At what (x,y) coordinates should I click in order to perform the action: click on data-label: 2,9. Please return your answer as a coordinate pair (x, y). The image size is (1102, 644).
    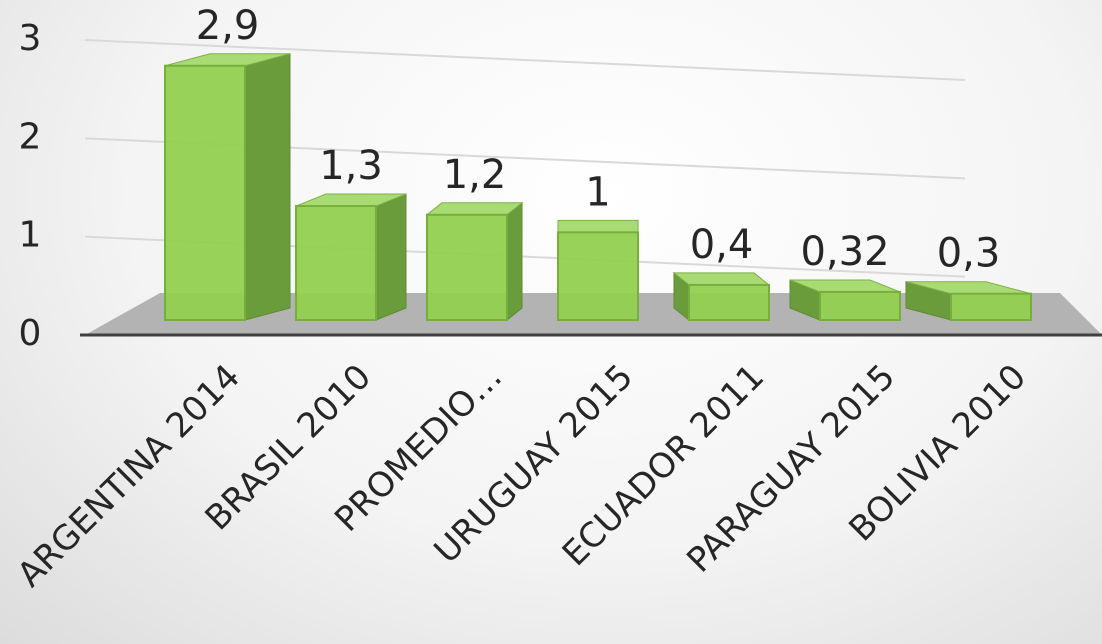
    Looking at the image, I should click on (228, 26).